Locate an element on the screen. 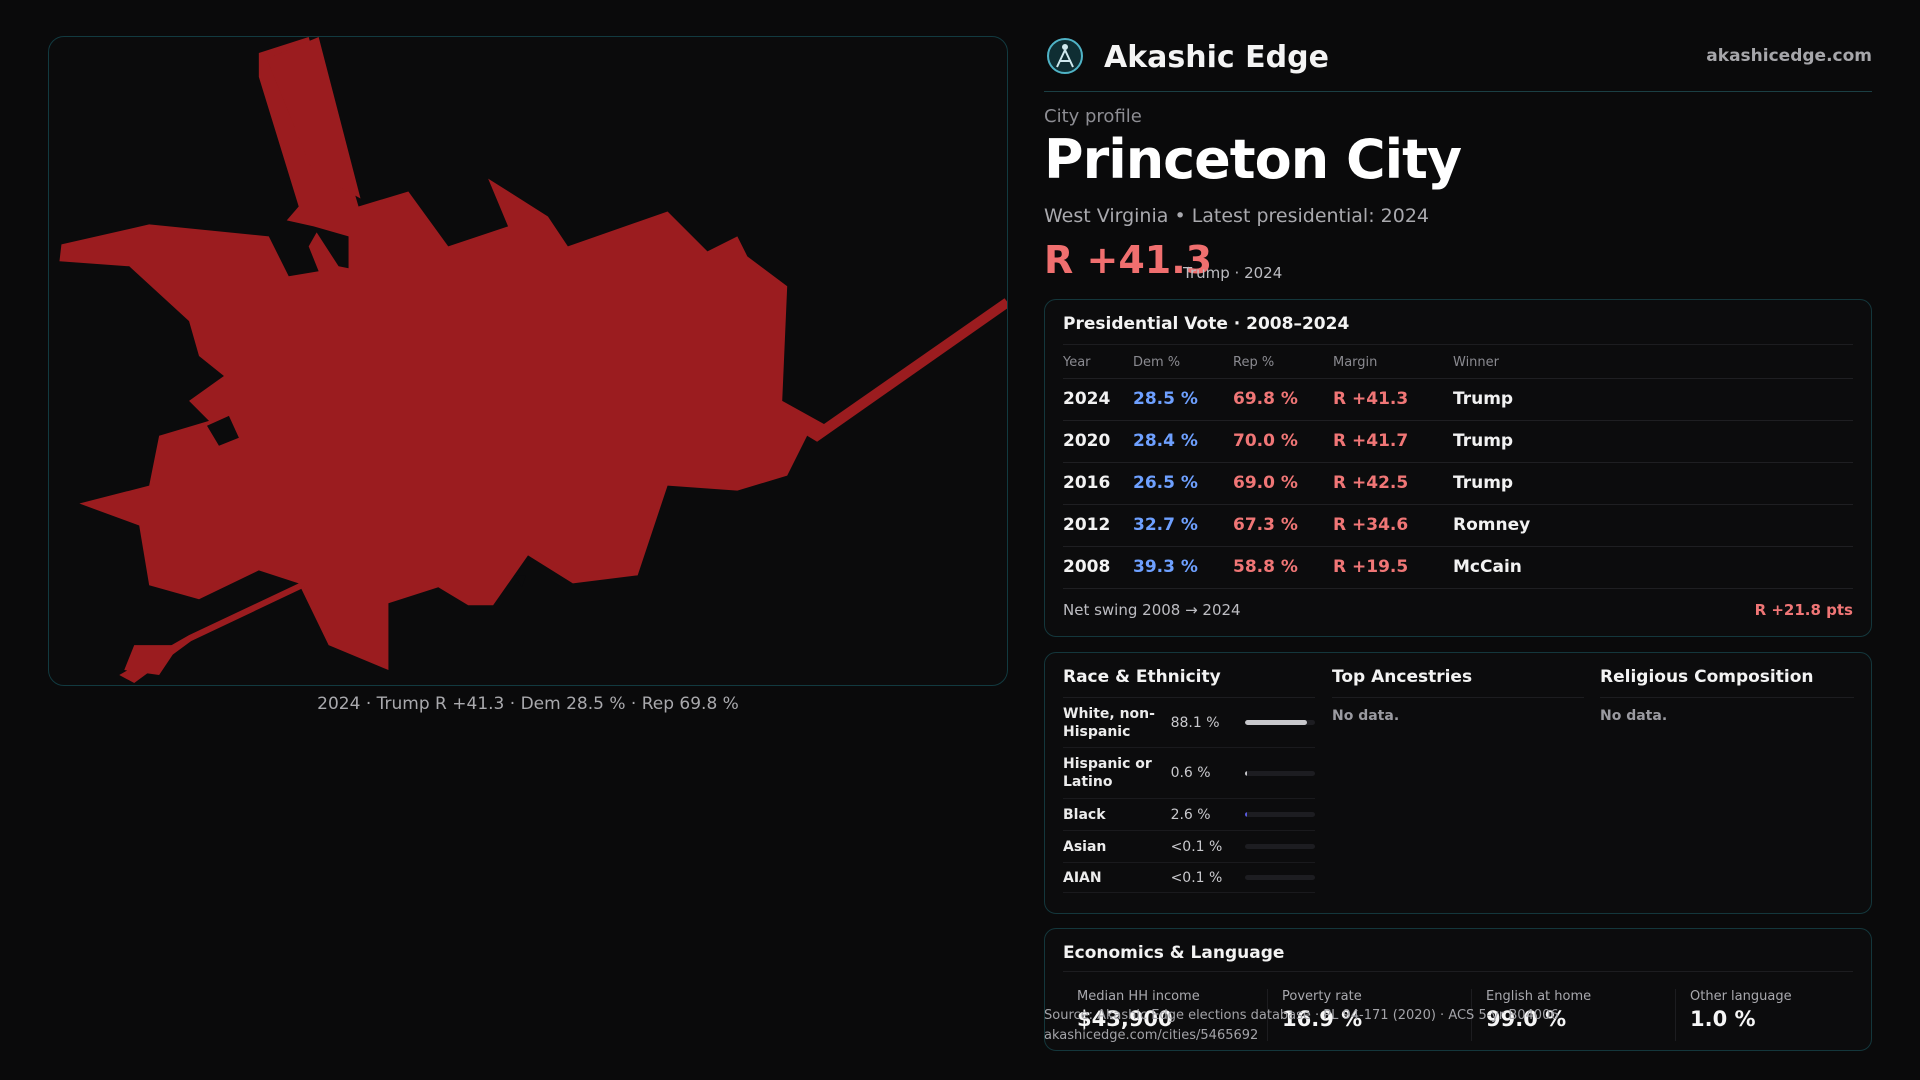  map-hole-south is located at coordinates (520, 581).